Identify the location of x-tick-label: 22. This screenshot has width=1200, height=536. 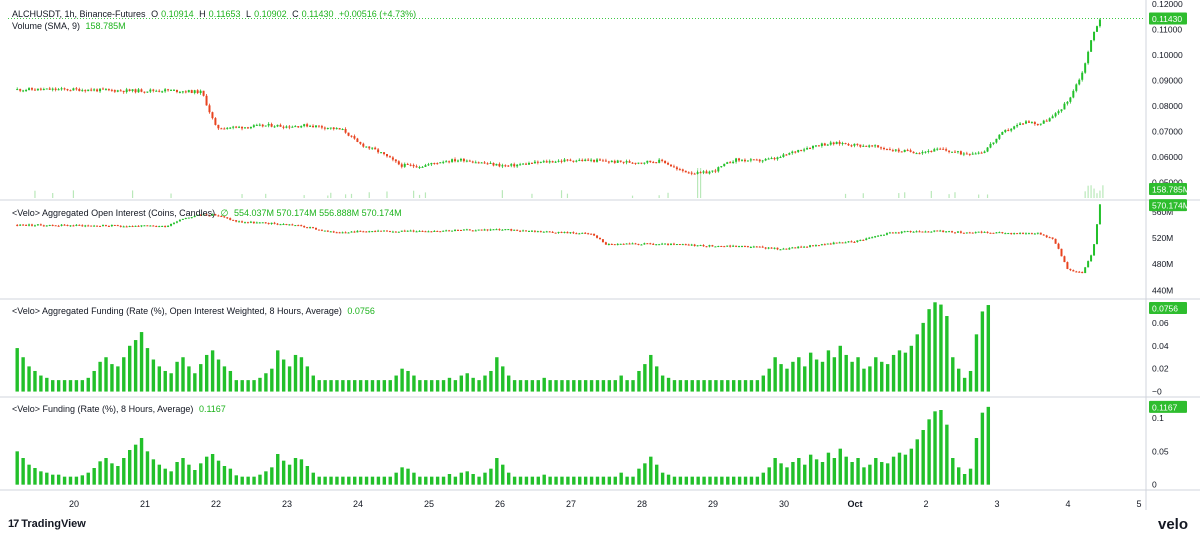
(216, 504).